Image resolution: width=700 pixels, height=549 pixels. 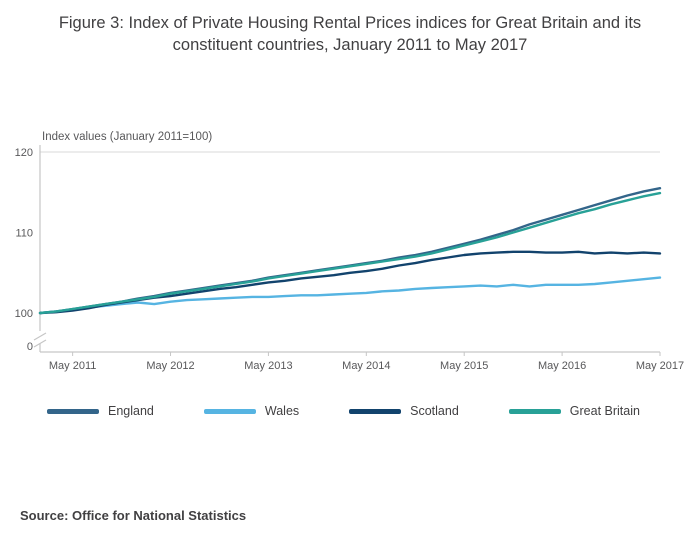 I want to click on legend-swatch-scotland, so click(x=375, y=411).